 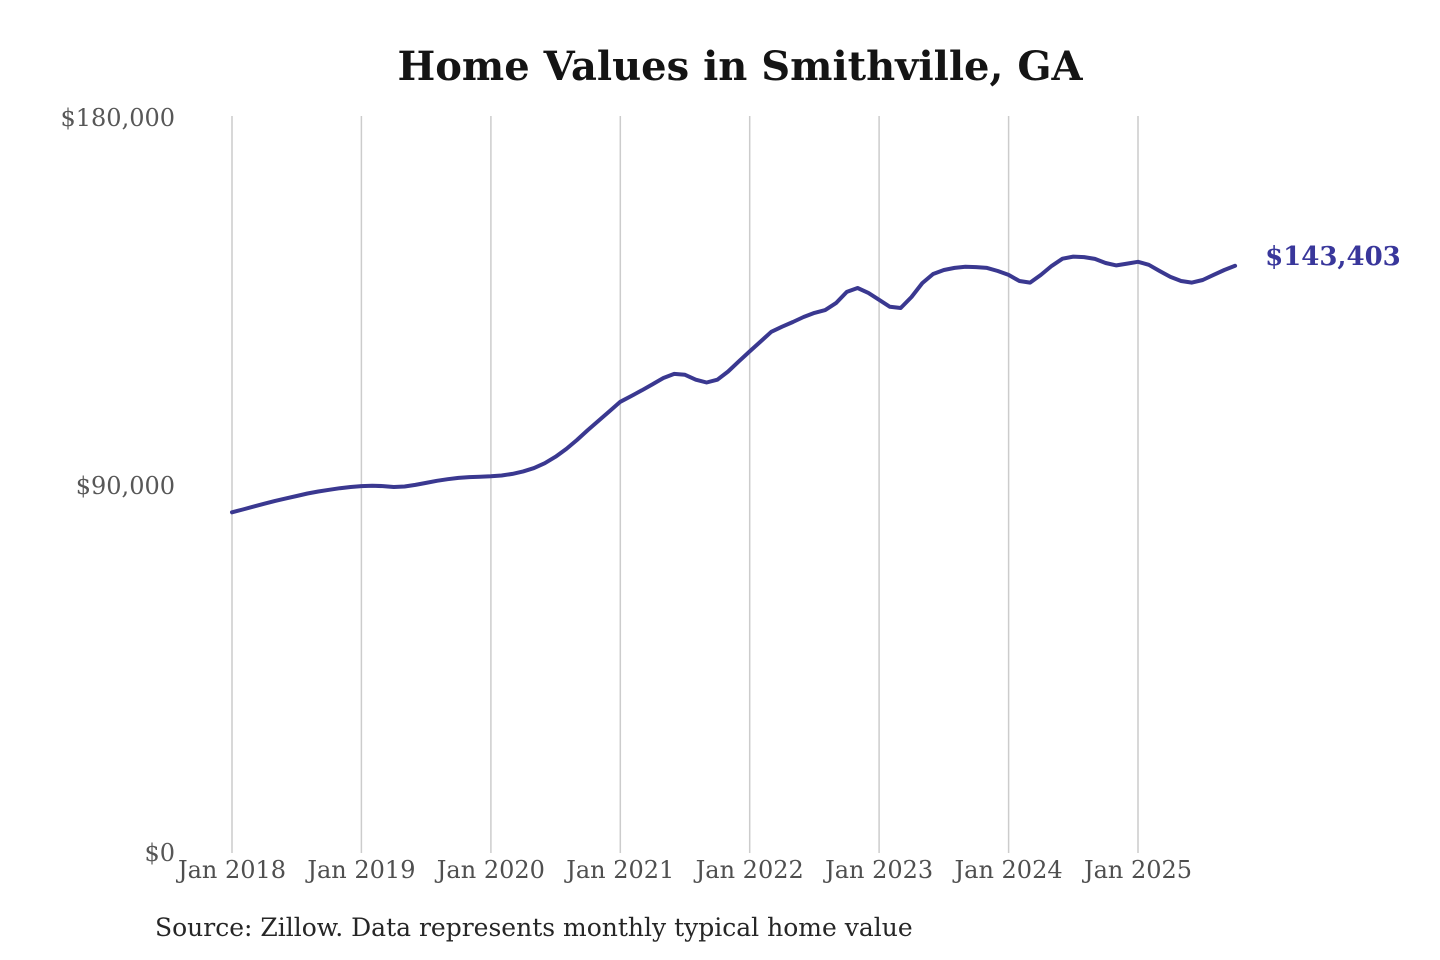 What do you see at coordinates (159, 853) in the screenshot?
I see `y-tick-label-0: $0` at bounding box center [159, 853].